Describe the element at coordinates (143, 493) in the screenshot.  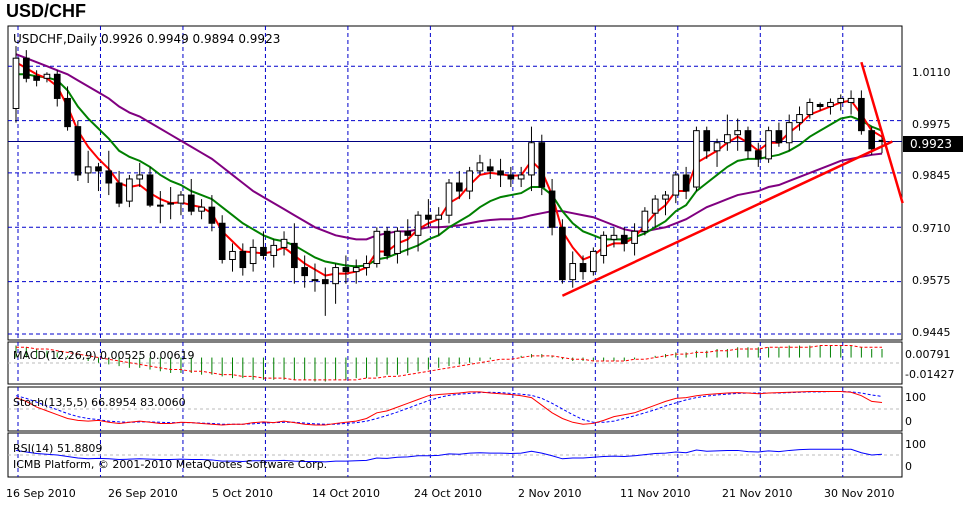
I see `date-tick: 26 Sep 2010` at that location.